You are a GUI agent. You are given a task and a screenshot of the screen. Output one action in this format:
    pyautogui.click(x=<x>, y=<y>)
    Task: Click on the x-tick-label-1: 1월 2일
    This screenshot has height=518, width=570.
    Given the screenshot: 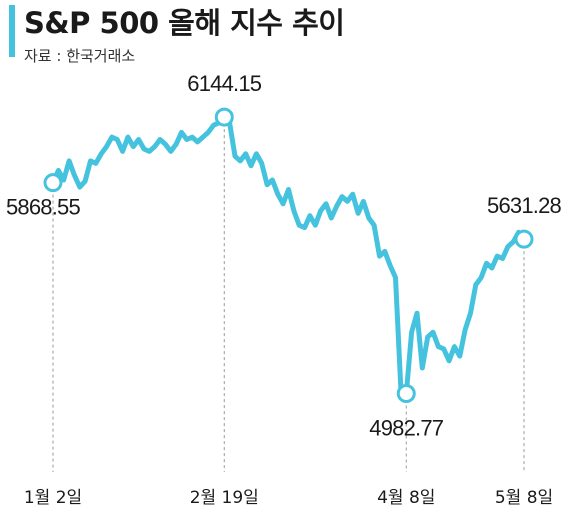 What is the action you would take?
    pyautogui.click(x=53, y=498)
    